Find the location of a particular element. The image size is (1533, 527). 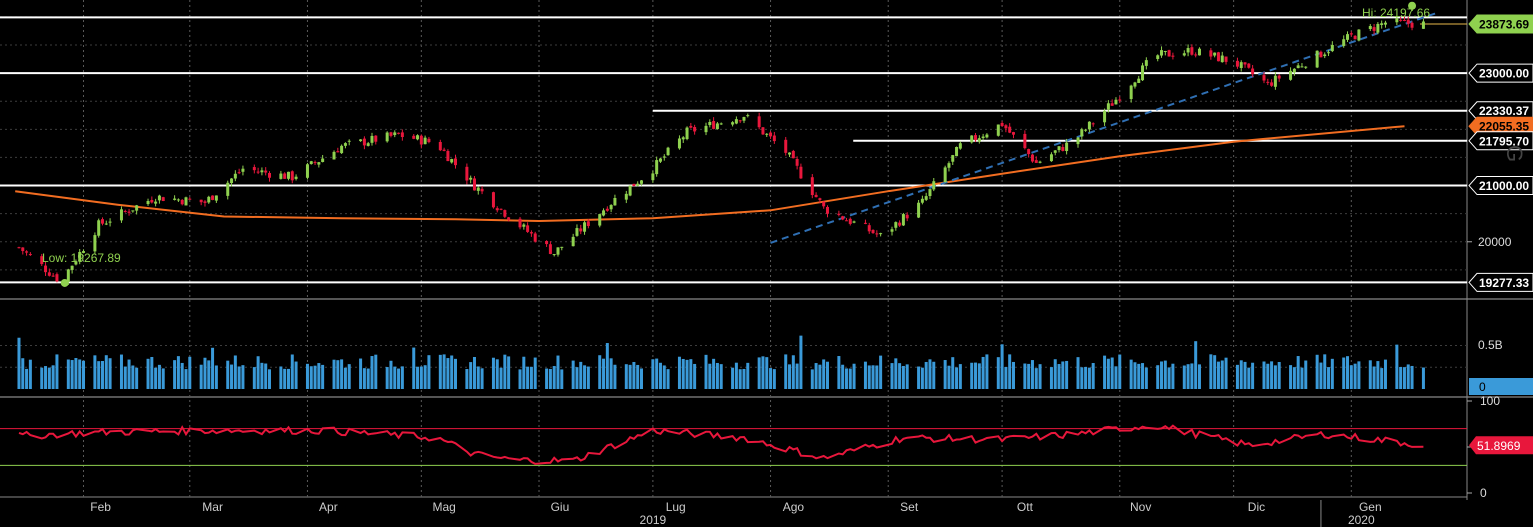

month-label: Nov is located at coordinates (1140, 507).